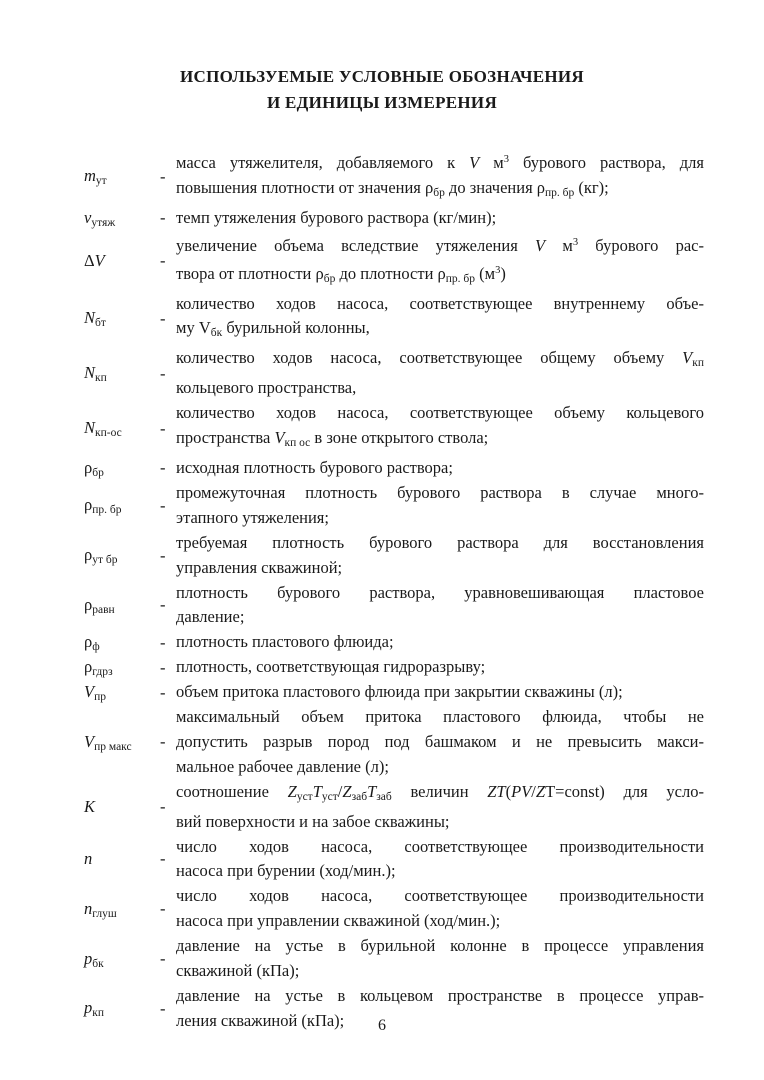 The width and height of the screenshot is (764, 1080). Describe the element at coordinates (313, 821) in the screenshot. I see `definition-line: вий поверхности и на забое скважины;` at that location.